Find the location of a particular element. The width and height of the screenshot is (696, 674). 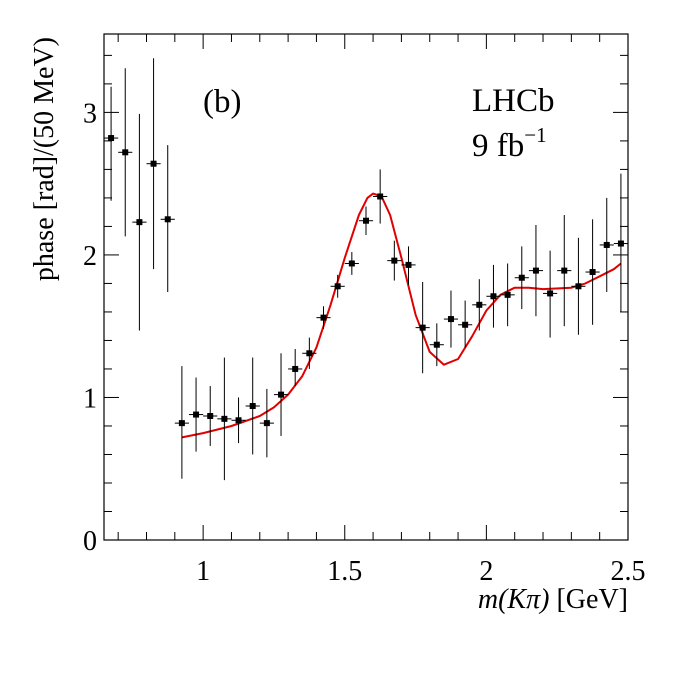

y-tick-label: 1 is located at coordinates (90, 398).